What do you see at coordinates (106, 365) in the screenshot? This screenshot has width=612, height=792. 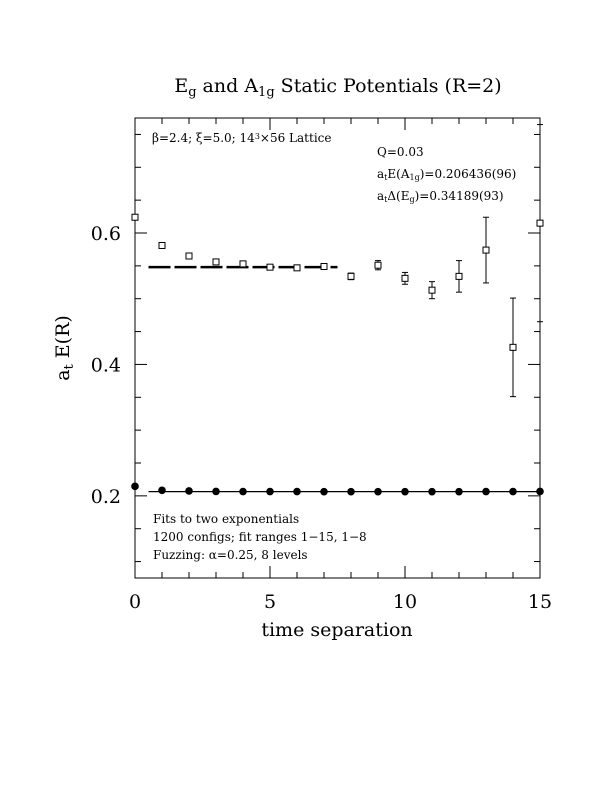 I see `y-tick-label: 0.4` at bounding box center [106, 365].